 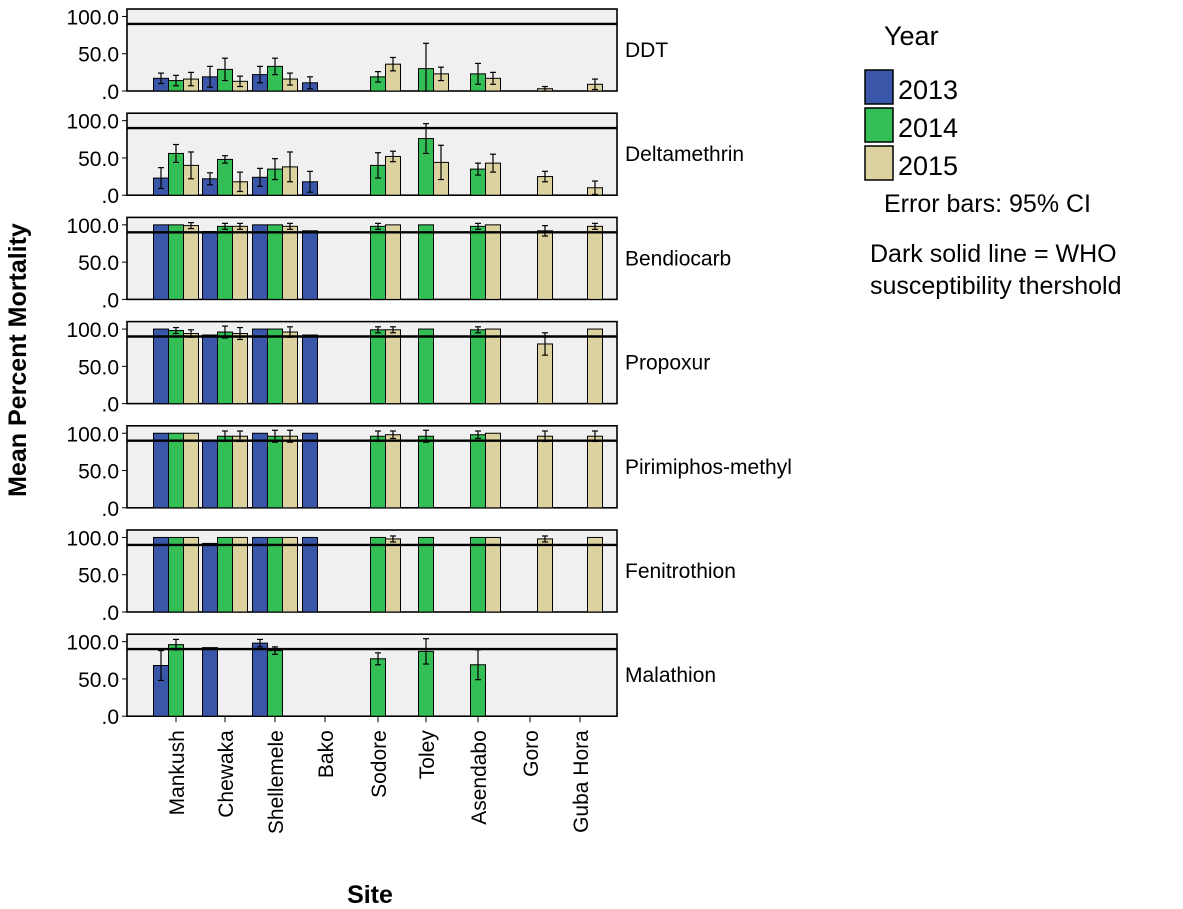 What do you see at coordinates (427, 755) in the screenshot?
I see `x-tick-label: Toley` at bounding box center [427, 755].